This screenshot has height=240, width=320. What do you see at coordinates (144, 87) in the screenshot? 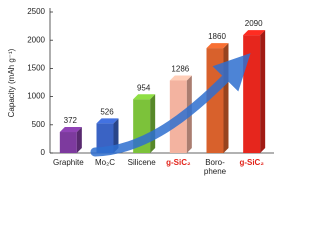
I see `value-label: 954` at bounding box center [144, 87].